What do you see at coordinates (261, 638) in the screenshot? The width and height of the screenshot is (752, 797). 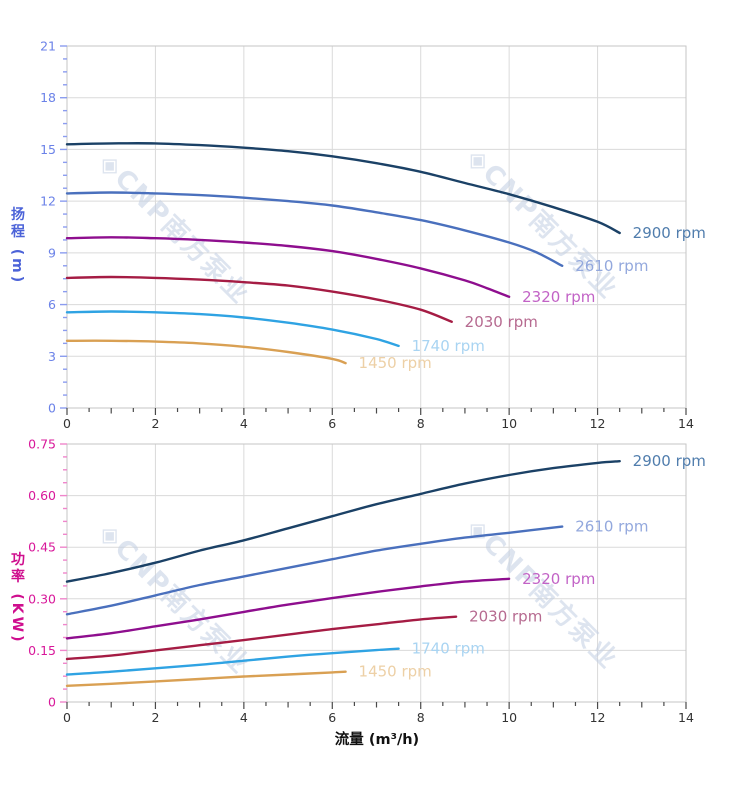 I see `curve-power-2030-rpm` at bounding box center [261, 638].